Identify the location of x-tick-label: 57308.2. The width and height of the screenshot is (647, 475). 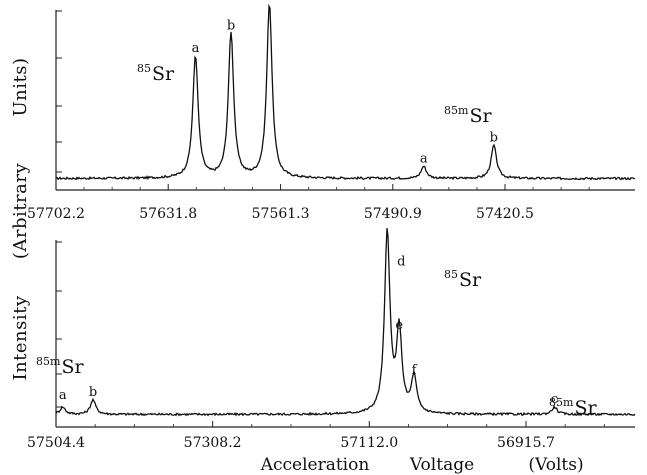
(213, 443).